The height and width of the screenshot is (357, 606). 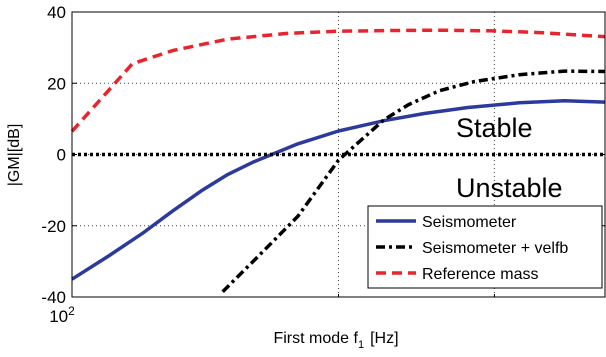 I want to click on y-axis-label: |GM|[dB], so click(x=14, y=155).